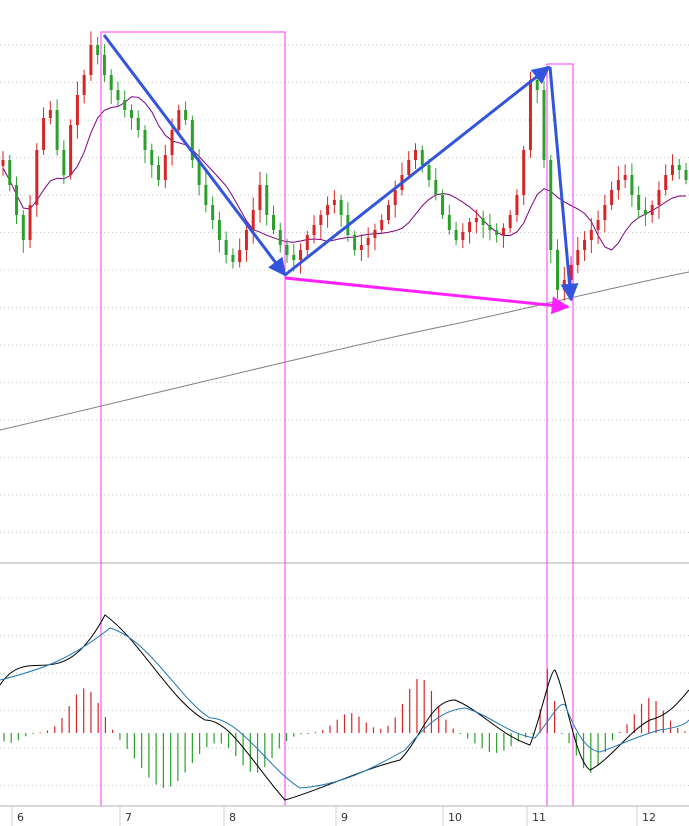  I want to click on x-axis: 6 7 8 9 10 11 12, so click(344, 815).